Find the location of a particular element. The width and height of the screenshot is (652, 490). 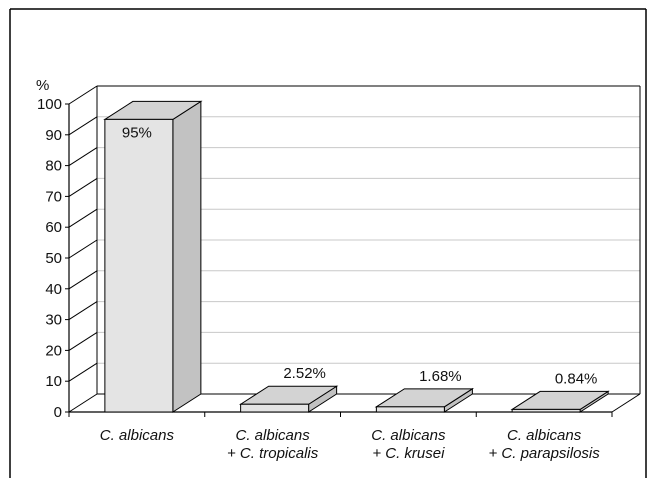

y-tick-label: 90 is located at coordinates (53, 135).